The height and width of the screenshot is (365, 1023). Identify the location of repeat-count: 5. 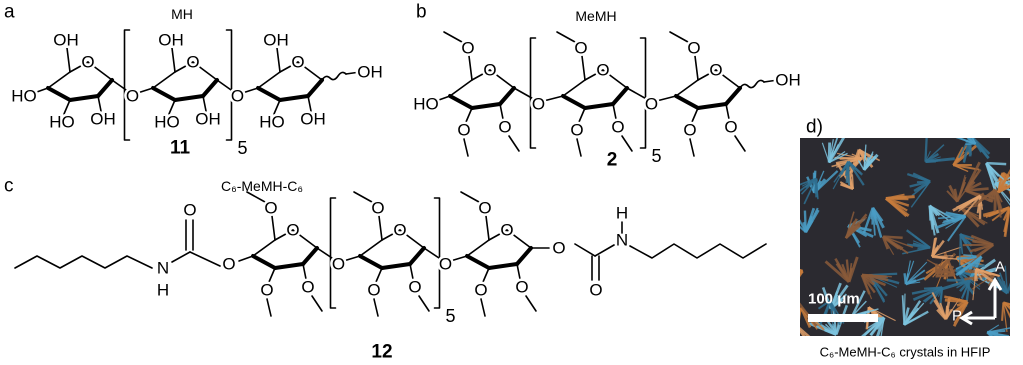
(243, 148).